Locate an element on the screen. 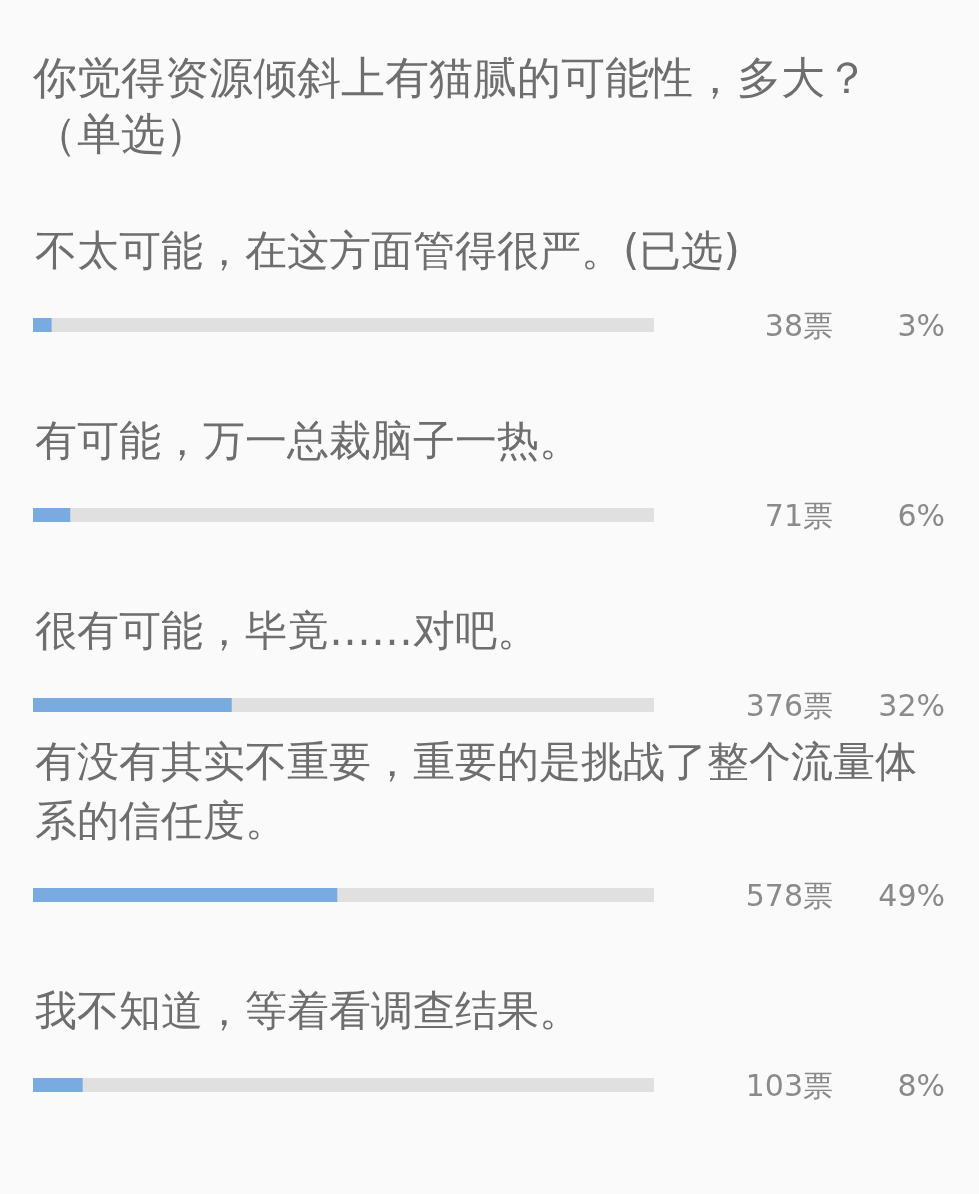 The image size is (979, 1194). data-label: 8% is located at coordinates (921, 1085).